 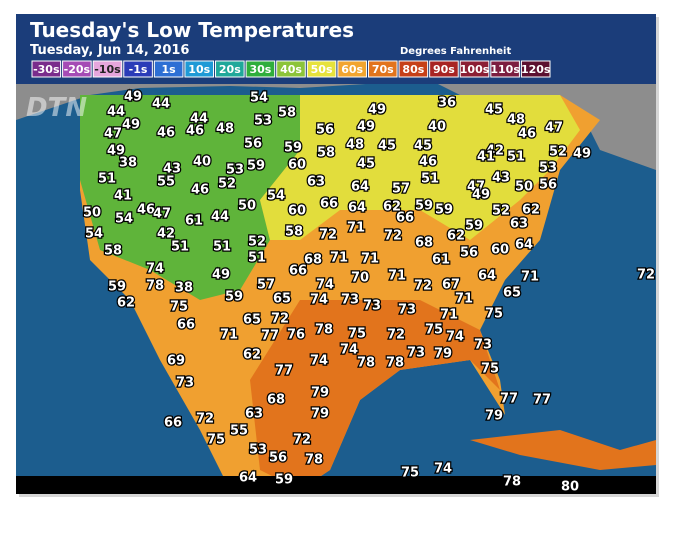 I want to click on temperature-label: 65, so click(x=282, y=299).